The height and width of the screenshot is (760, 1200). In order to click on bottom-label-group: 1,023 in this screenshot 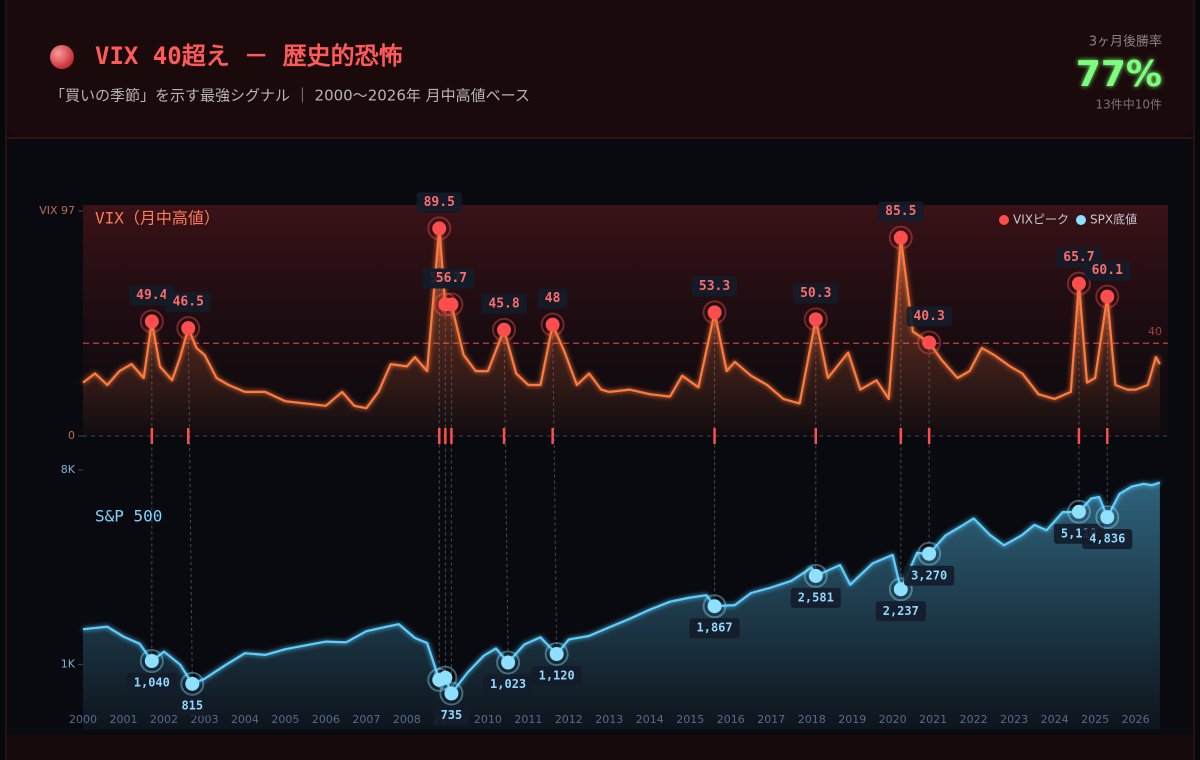, I will do `click(508, 684)`.